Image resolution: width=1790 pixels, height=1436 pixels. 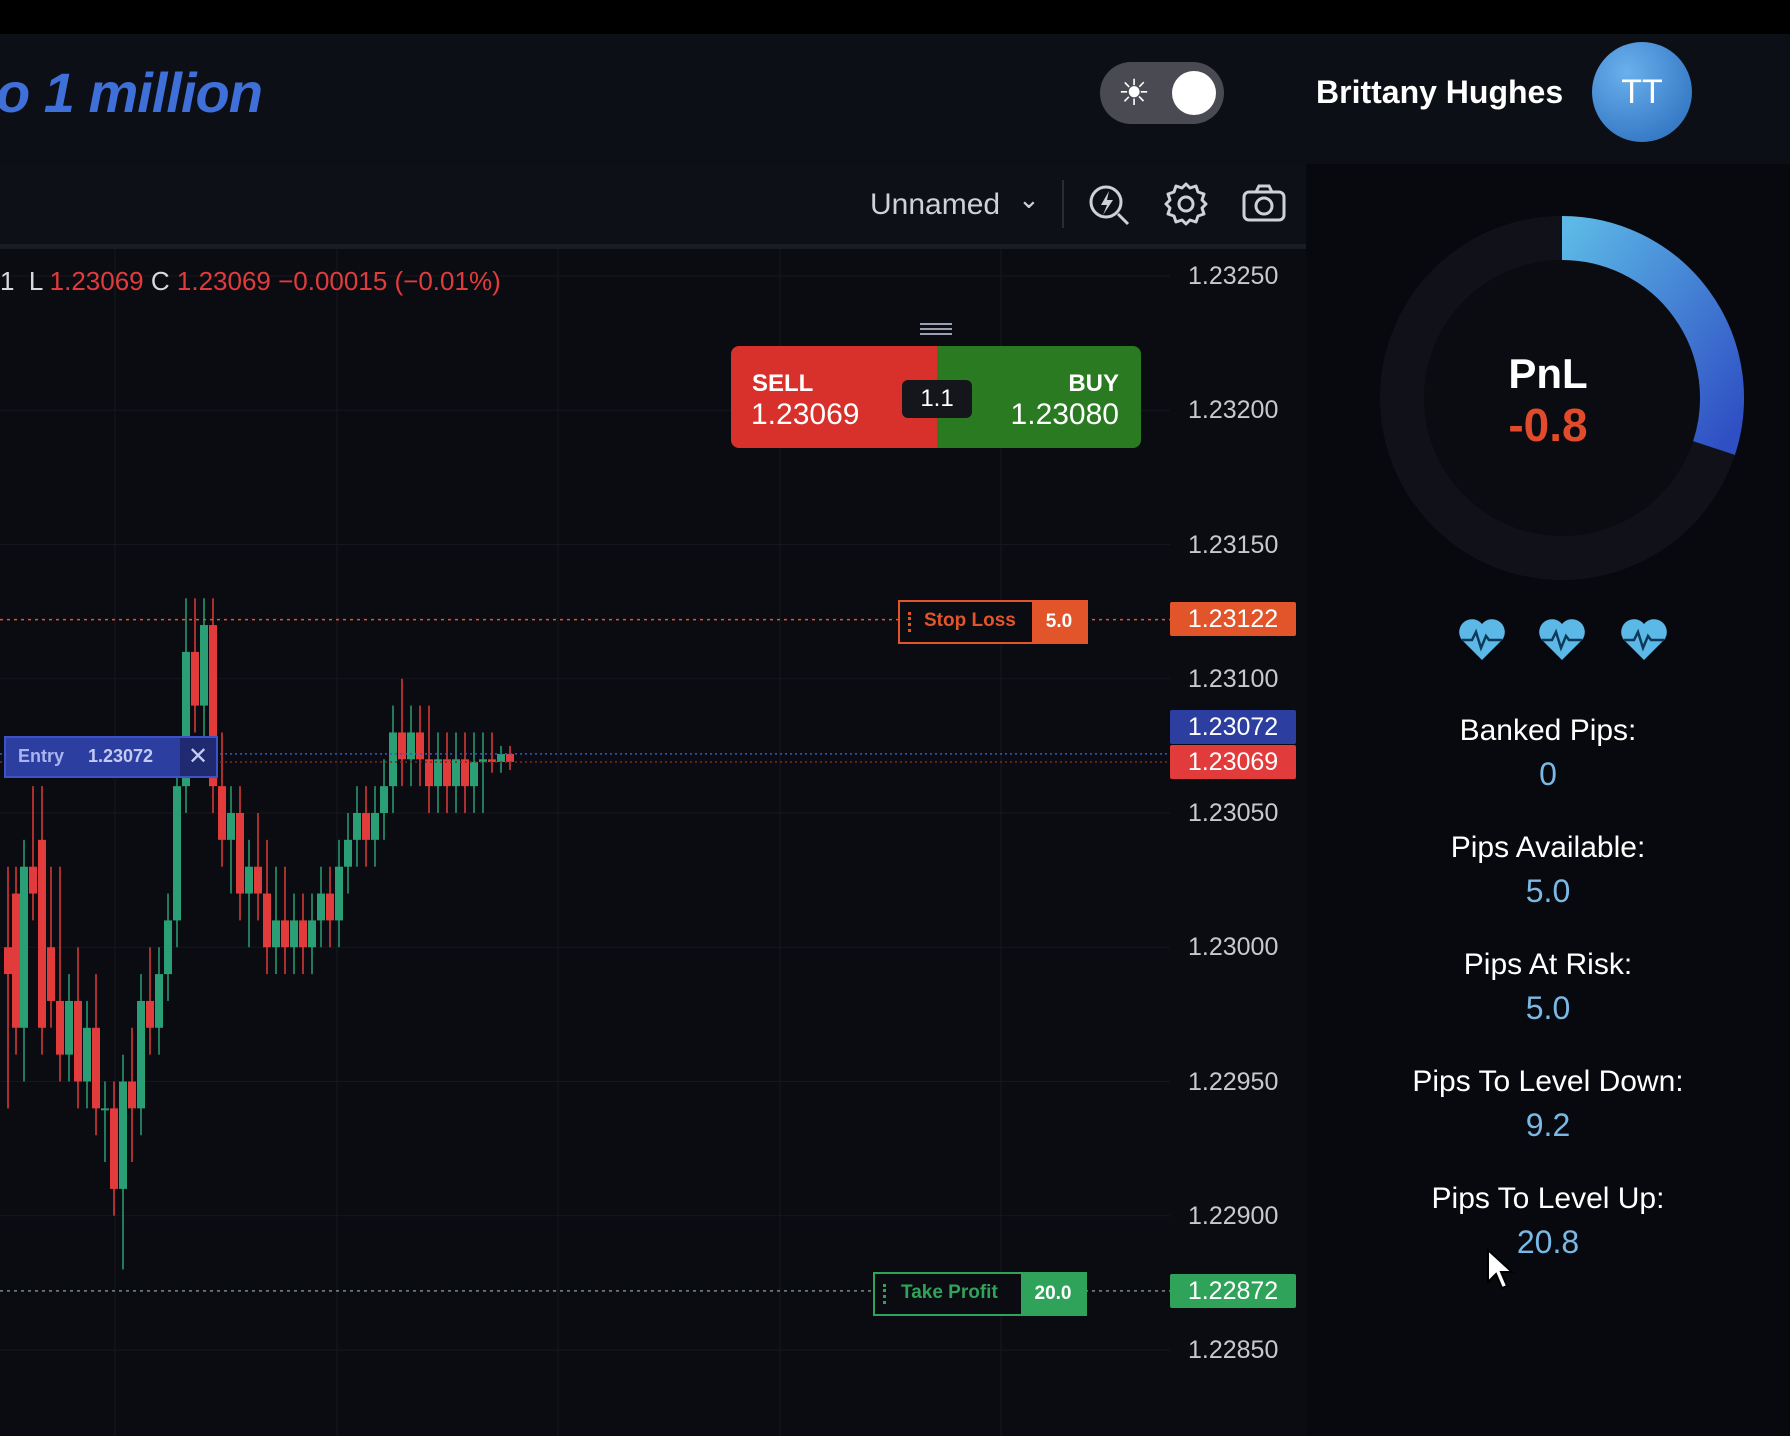 I want to click on entry-label: Entry, so click(x=41, y=756).